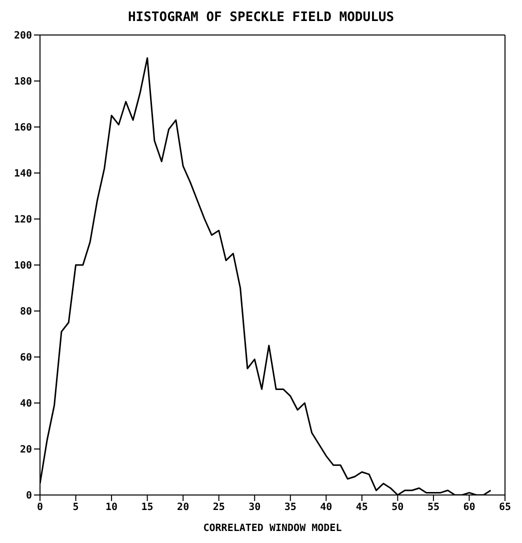 The image size is (522, 543). Describe the element at coordinates (290, 508) in the screenshot. I see `x-tick-label: 35` at that location.